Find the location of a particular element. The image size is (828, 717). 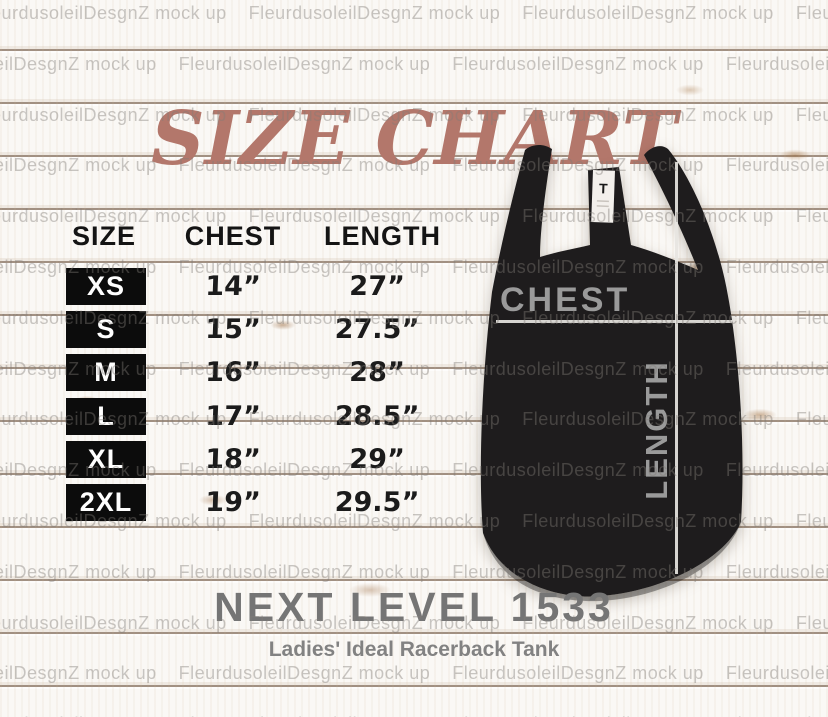

length-value: 28.5” is located at coordinates (377, 416).